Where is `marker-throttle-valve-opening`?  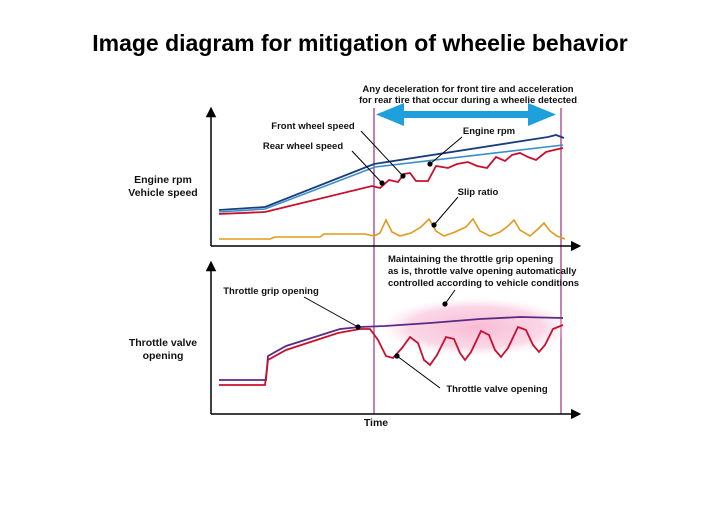
marker-throttle-valve-opening is located at coordinates (397, 356).